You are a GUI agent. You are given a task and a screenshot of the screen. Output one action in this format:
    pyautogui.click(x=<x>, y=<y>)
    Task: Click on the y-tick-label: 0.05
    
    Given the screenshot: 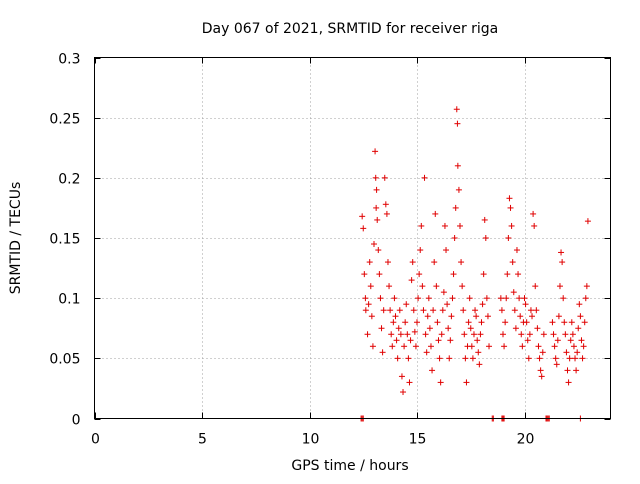 What is the action you would take?
    pyautogui.click(x=64, y=360)
    